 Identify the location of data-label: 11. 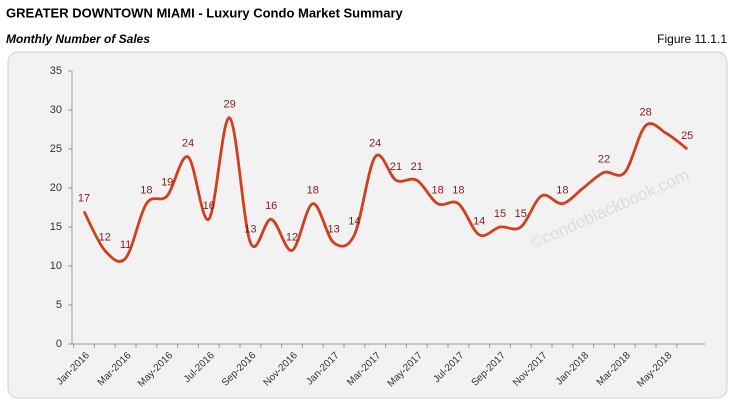
(125, 245).